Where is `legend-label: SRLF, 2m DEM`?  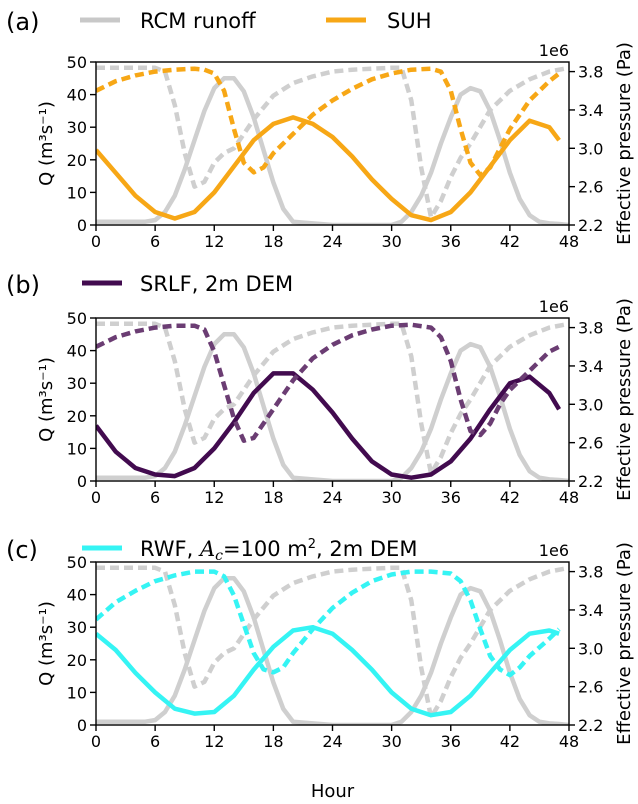
legend-label: SRLF, 2m DEM is located at coordinates (216, 284).